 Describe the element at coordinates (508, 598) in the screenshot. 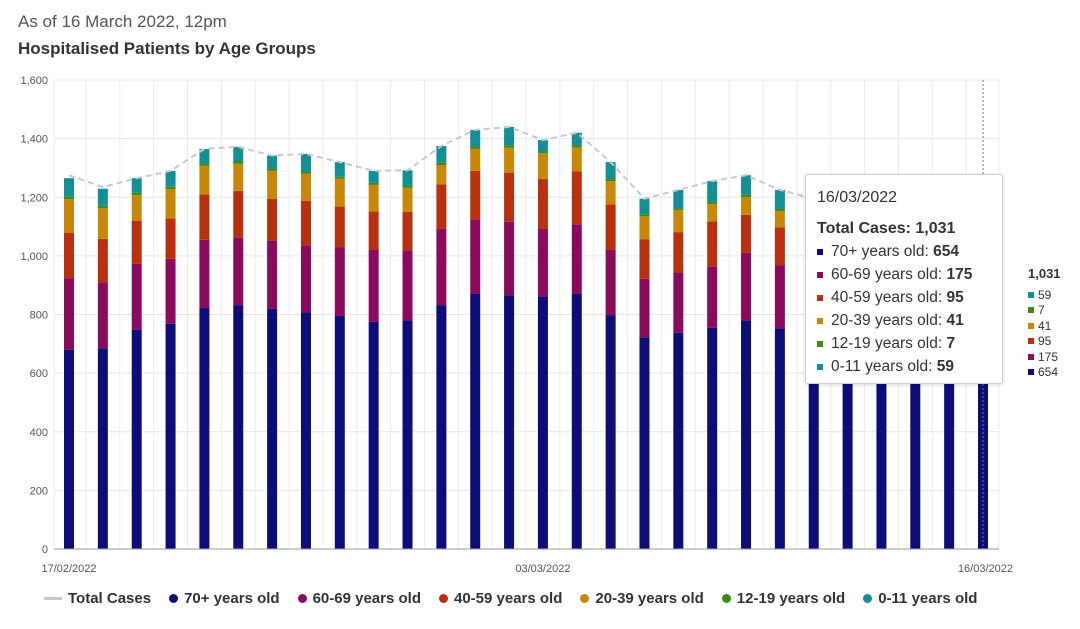

I see `legend-label: 40-59 years old` at that location.